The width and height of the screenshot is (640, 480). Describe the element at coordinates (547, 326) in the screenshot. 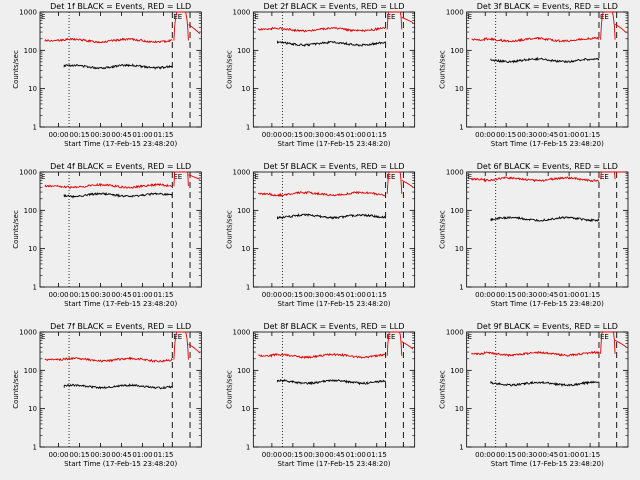

I see `panel-title: Det 9f BLACK = Events, RED = LLD` at that location.